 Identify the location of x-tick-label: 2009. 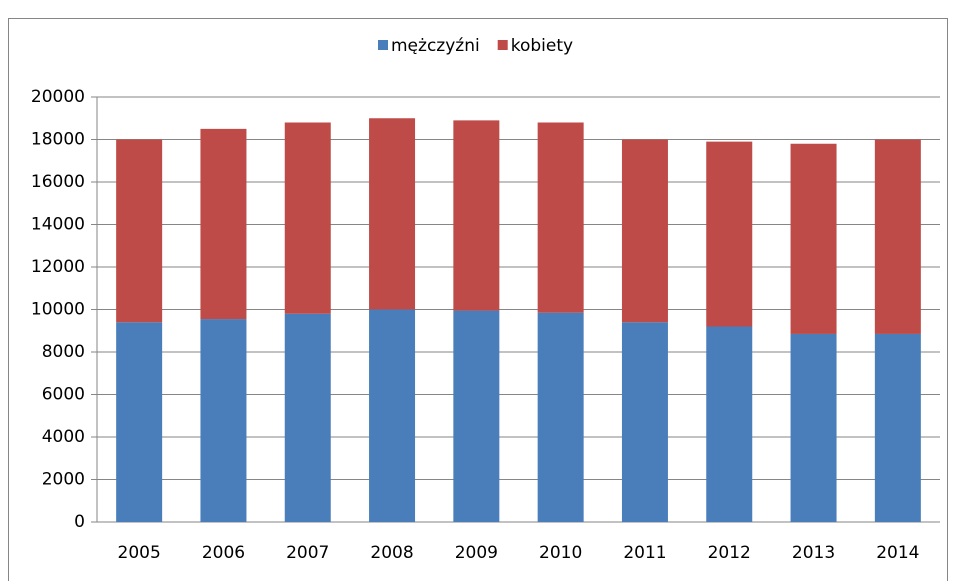
(476, 553).